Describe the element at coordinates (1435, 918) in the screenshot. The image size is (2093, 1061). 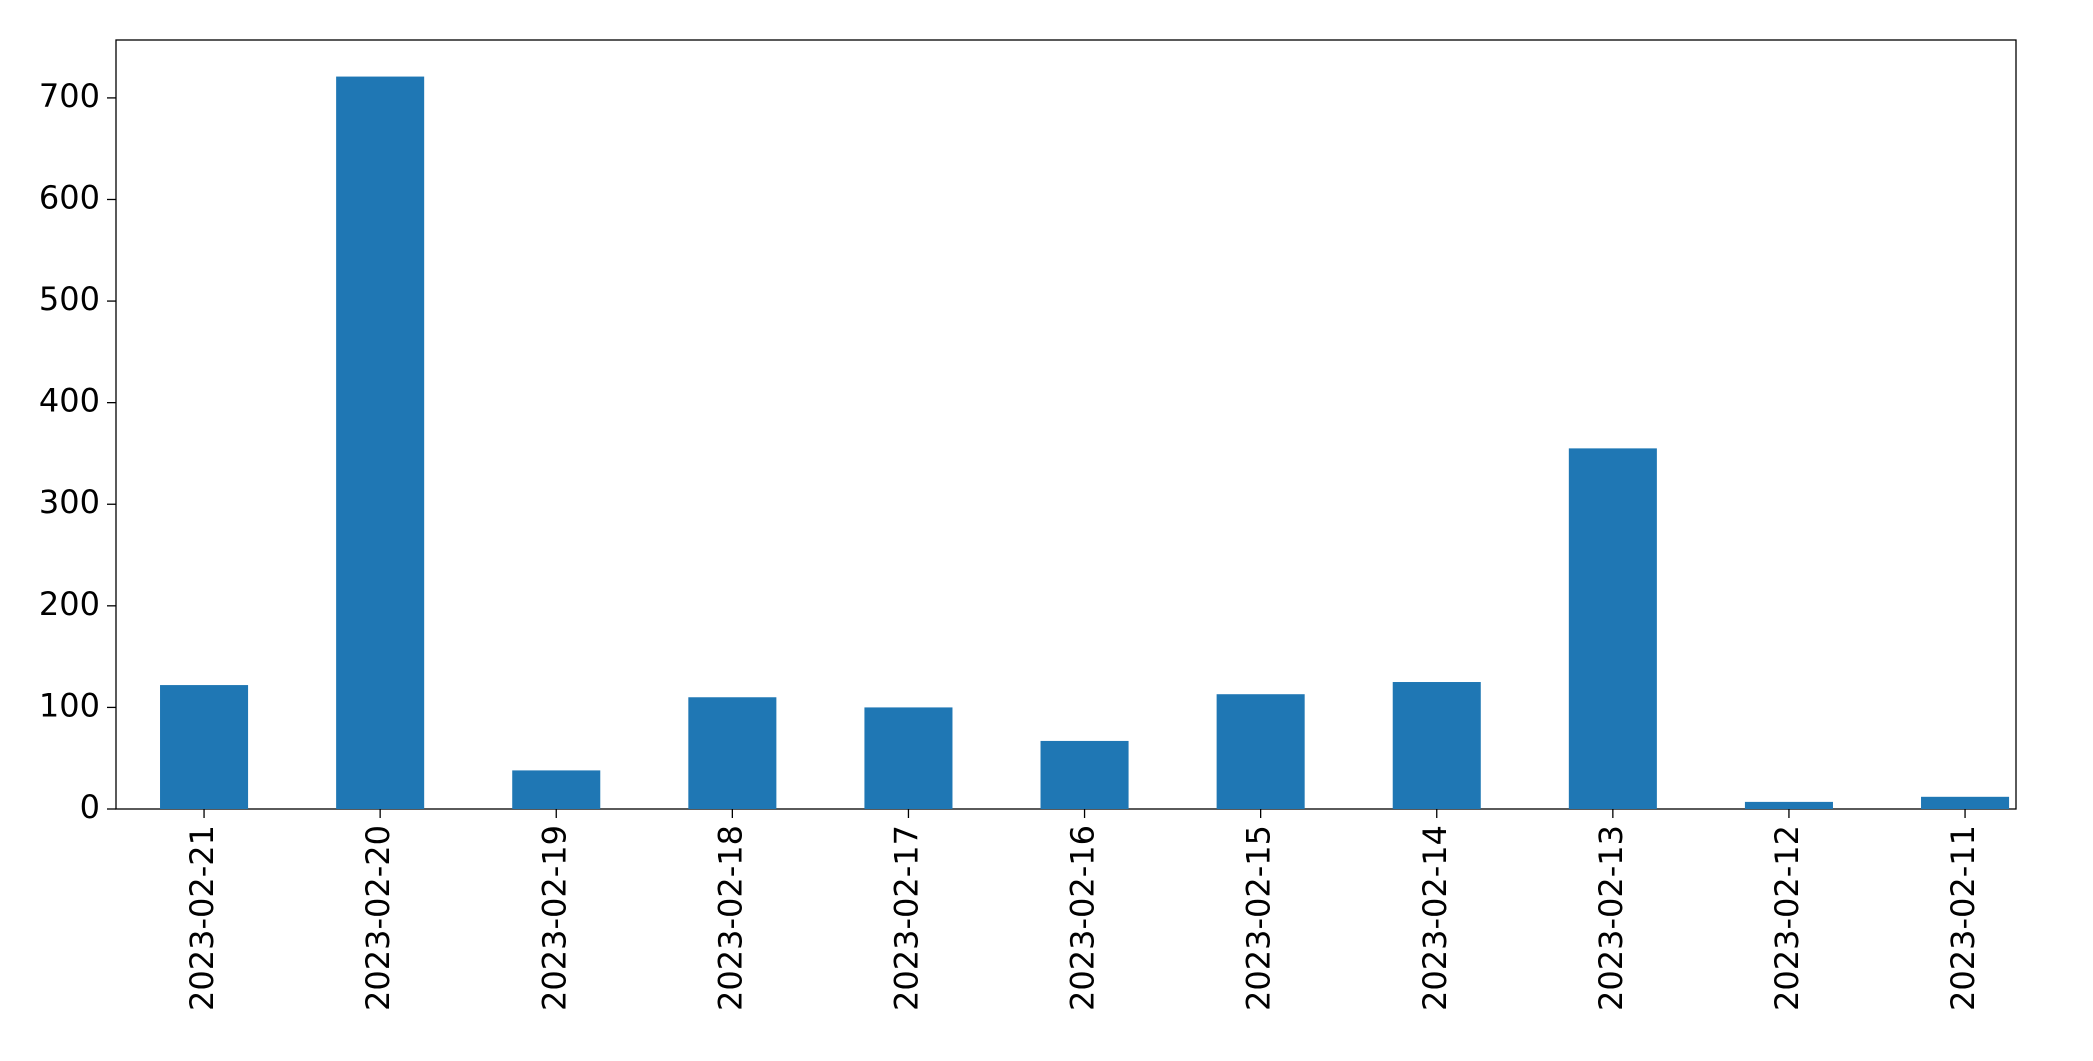
I see `x-tick-label: 2023-02-14` at that location.